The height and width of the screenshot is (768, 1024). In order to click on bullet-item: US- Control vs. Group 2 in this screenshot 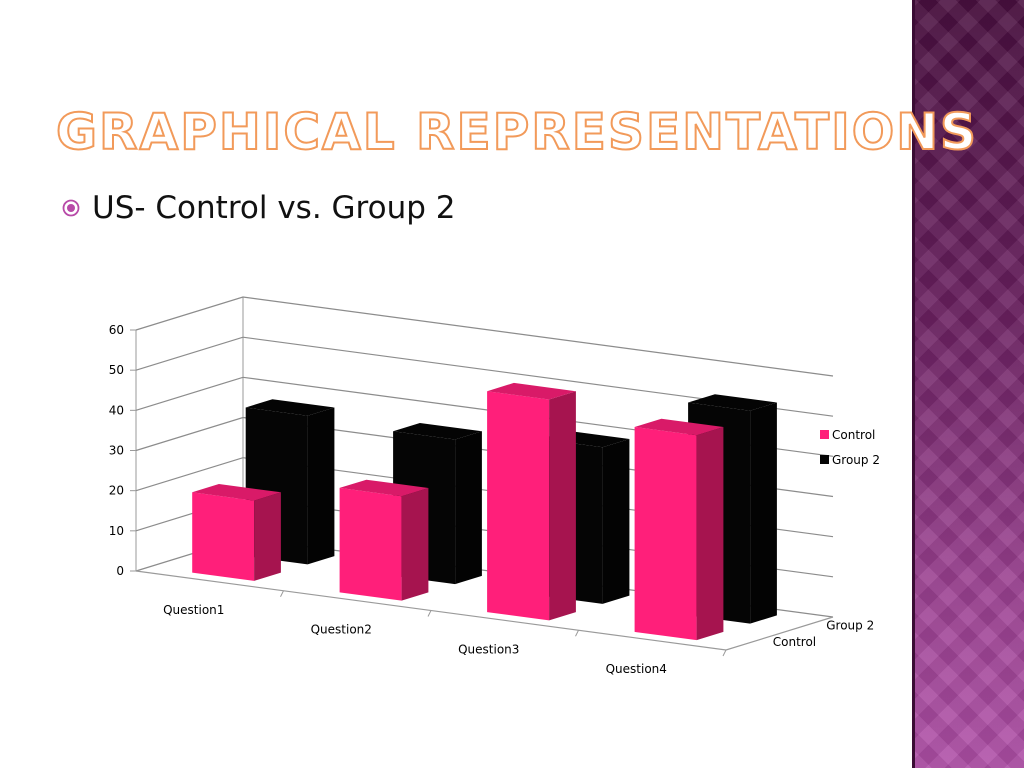, I will do `click(258, 208)`.